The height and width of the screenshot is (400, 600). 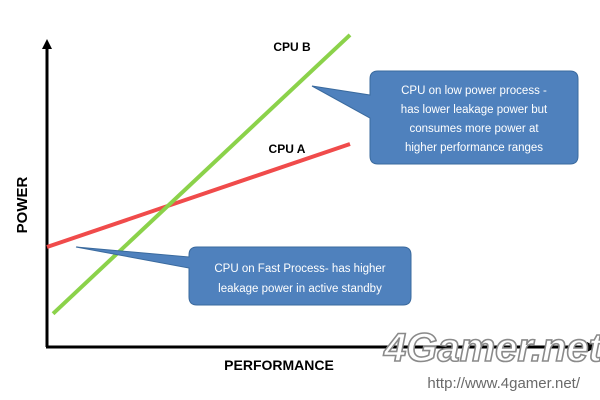 I want to click on callout-fast-process-shape, so click(x=243, y=276).